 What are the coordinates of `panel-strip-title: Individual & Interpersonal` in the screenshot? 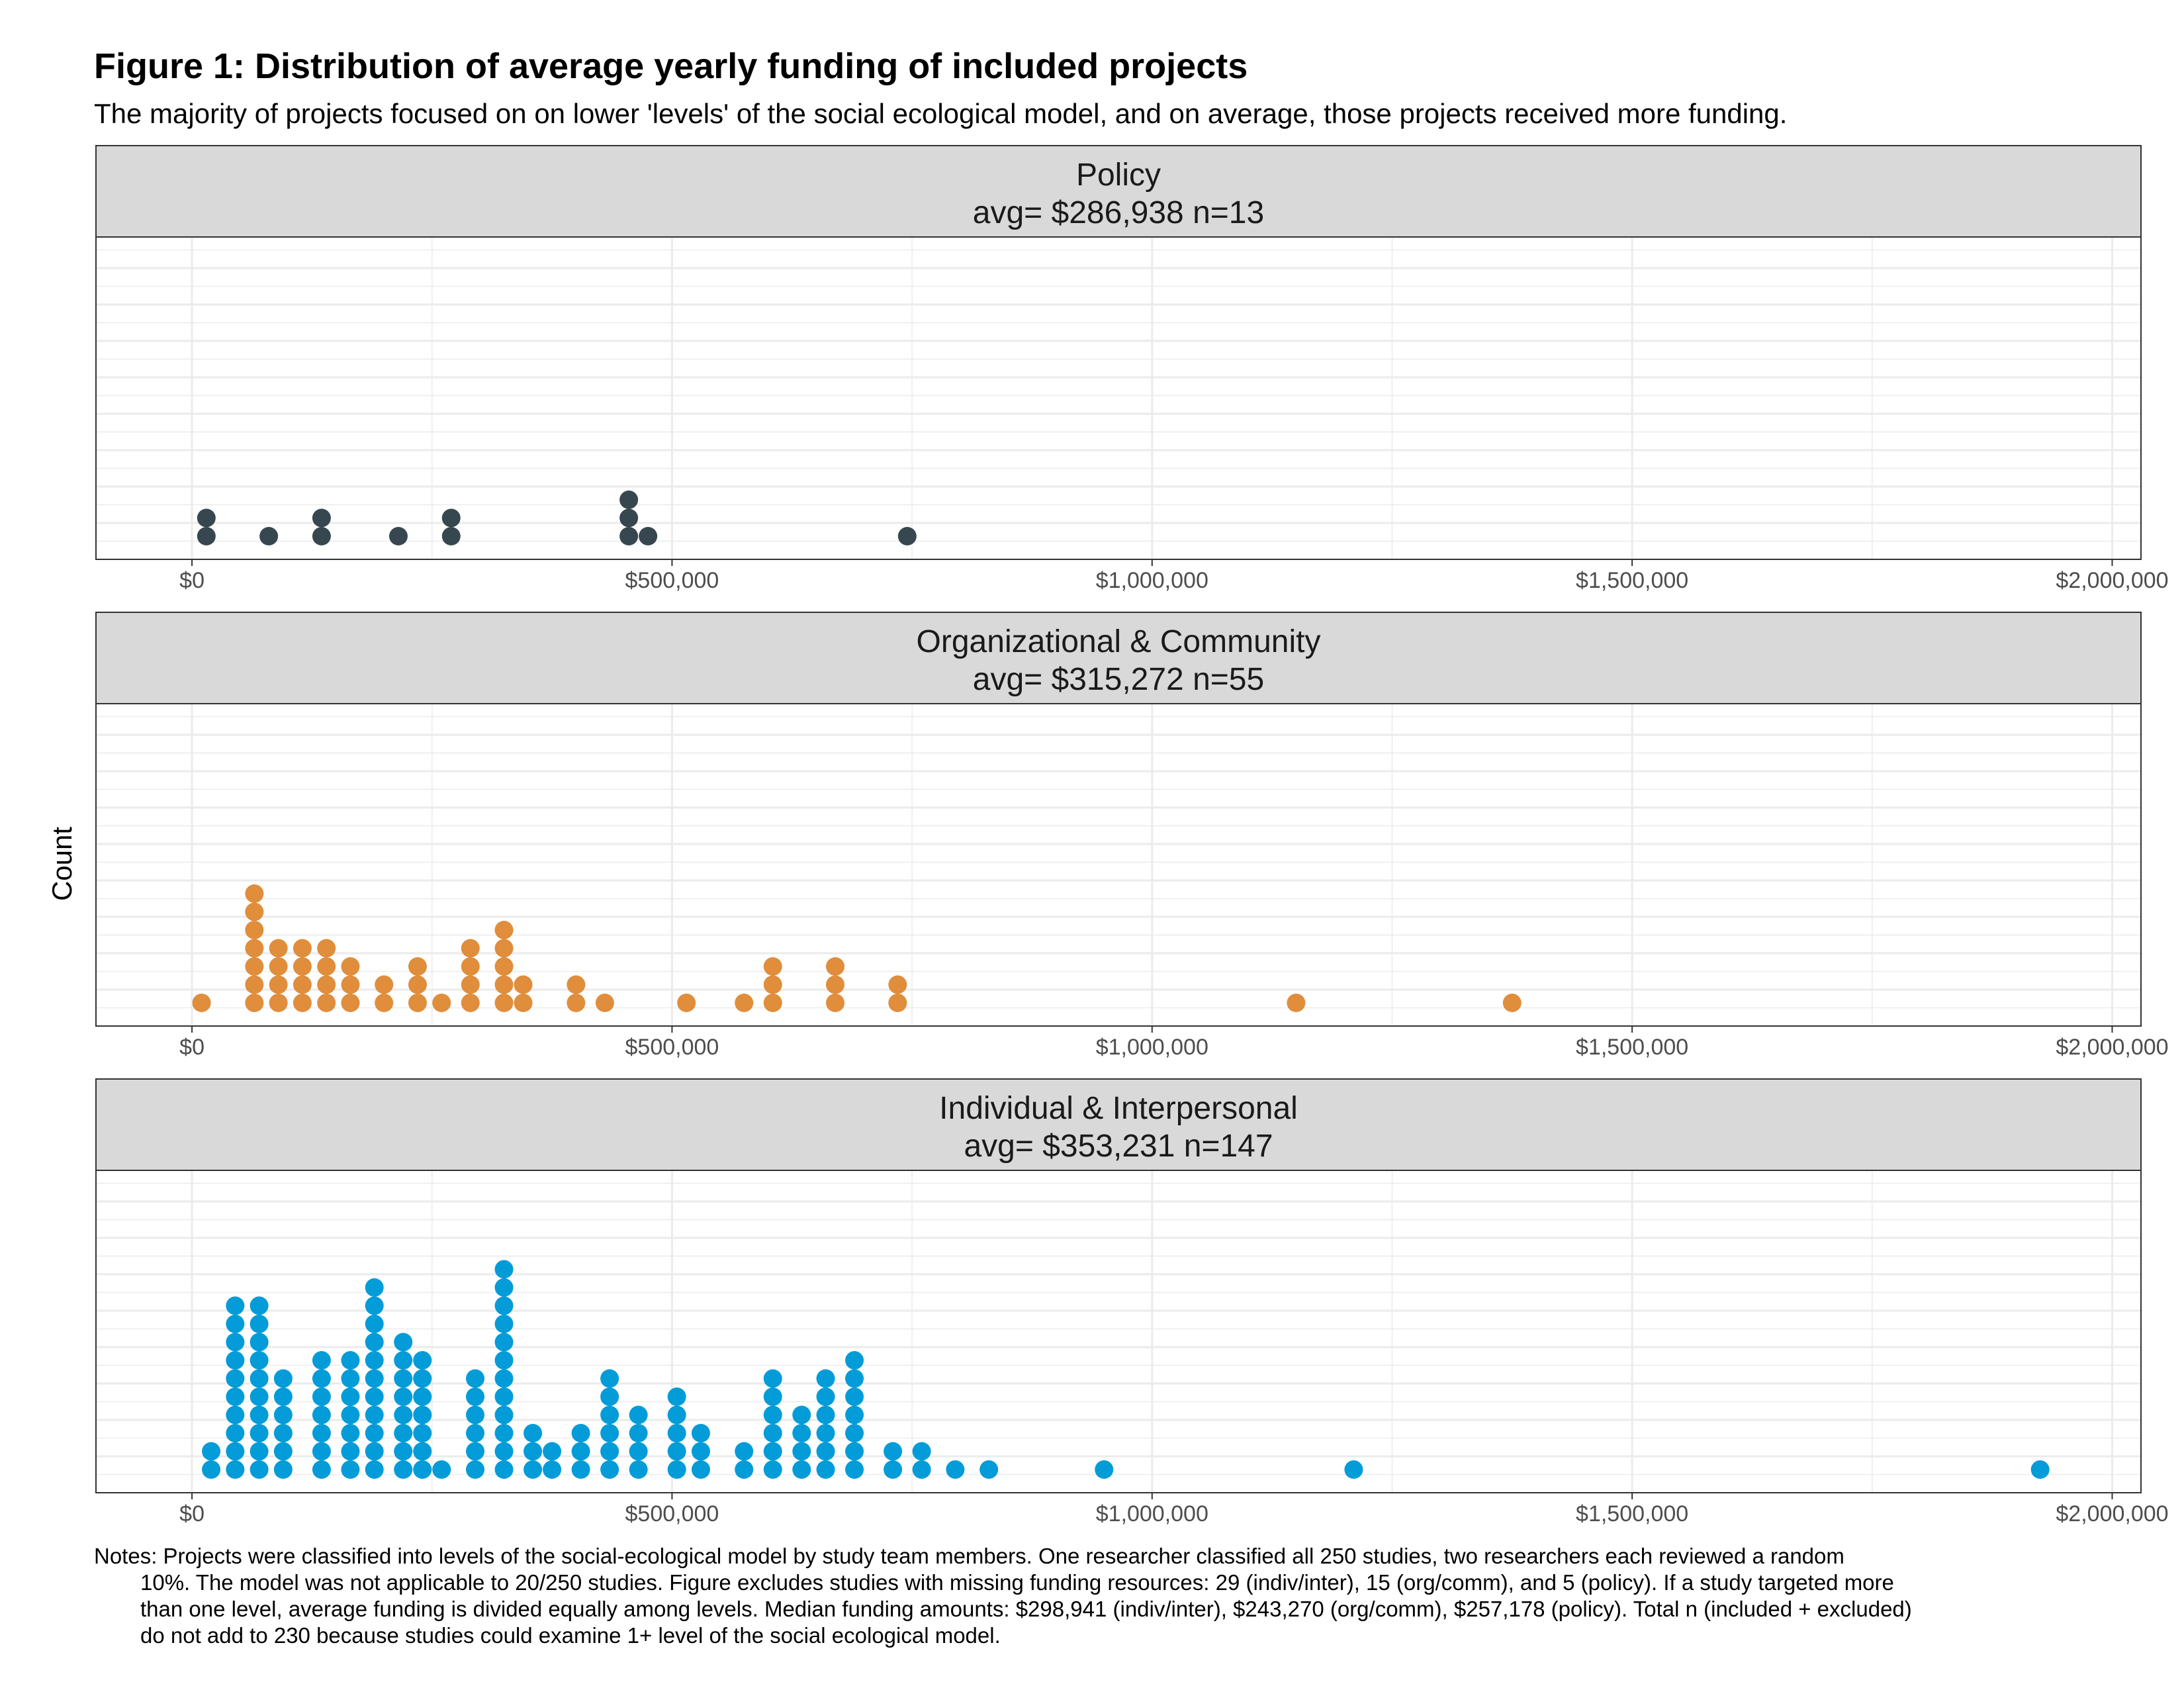 It's located at (1118, 1108).